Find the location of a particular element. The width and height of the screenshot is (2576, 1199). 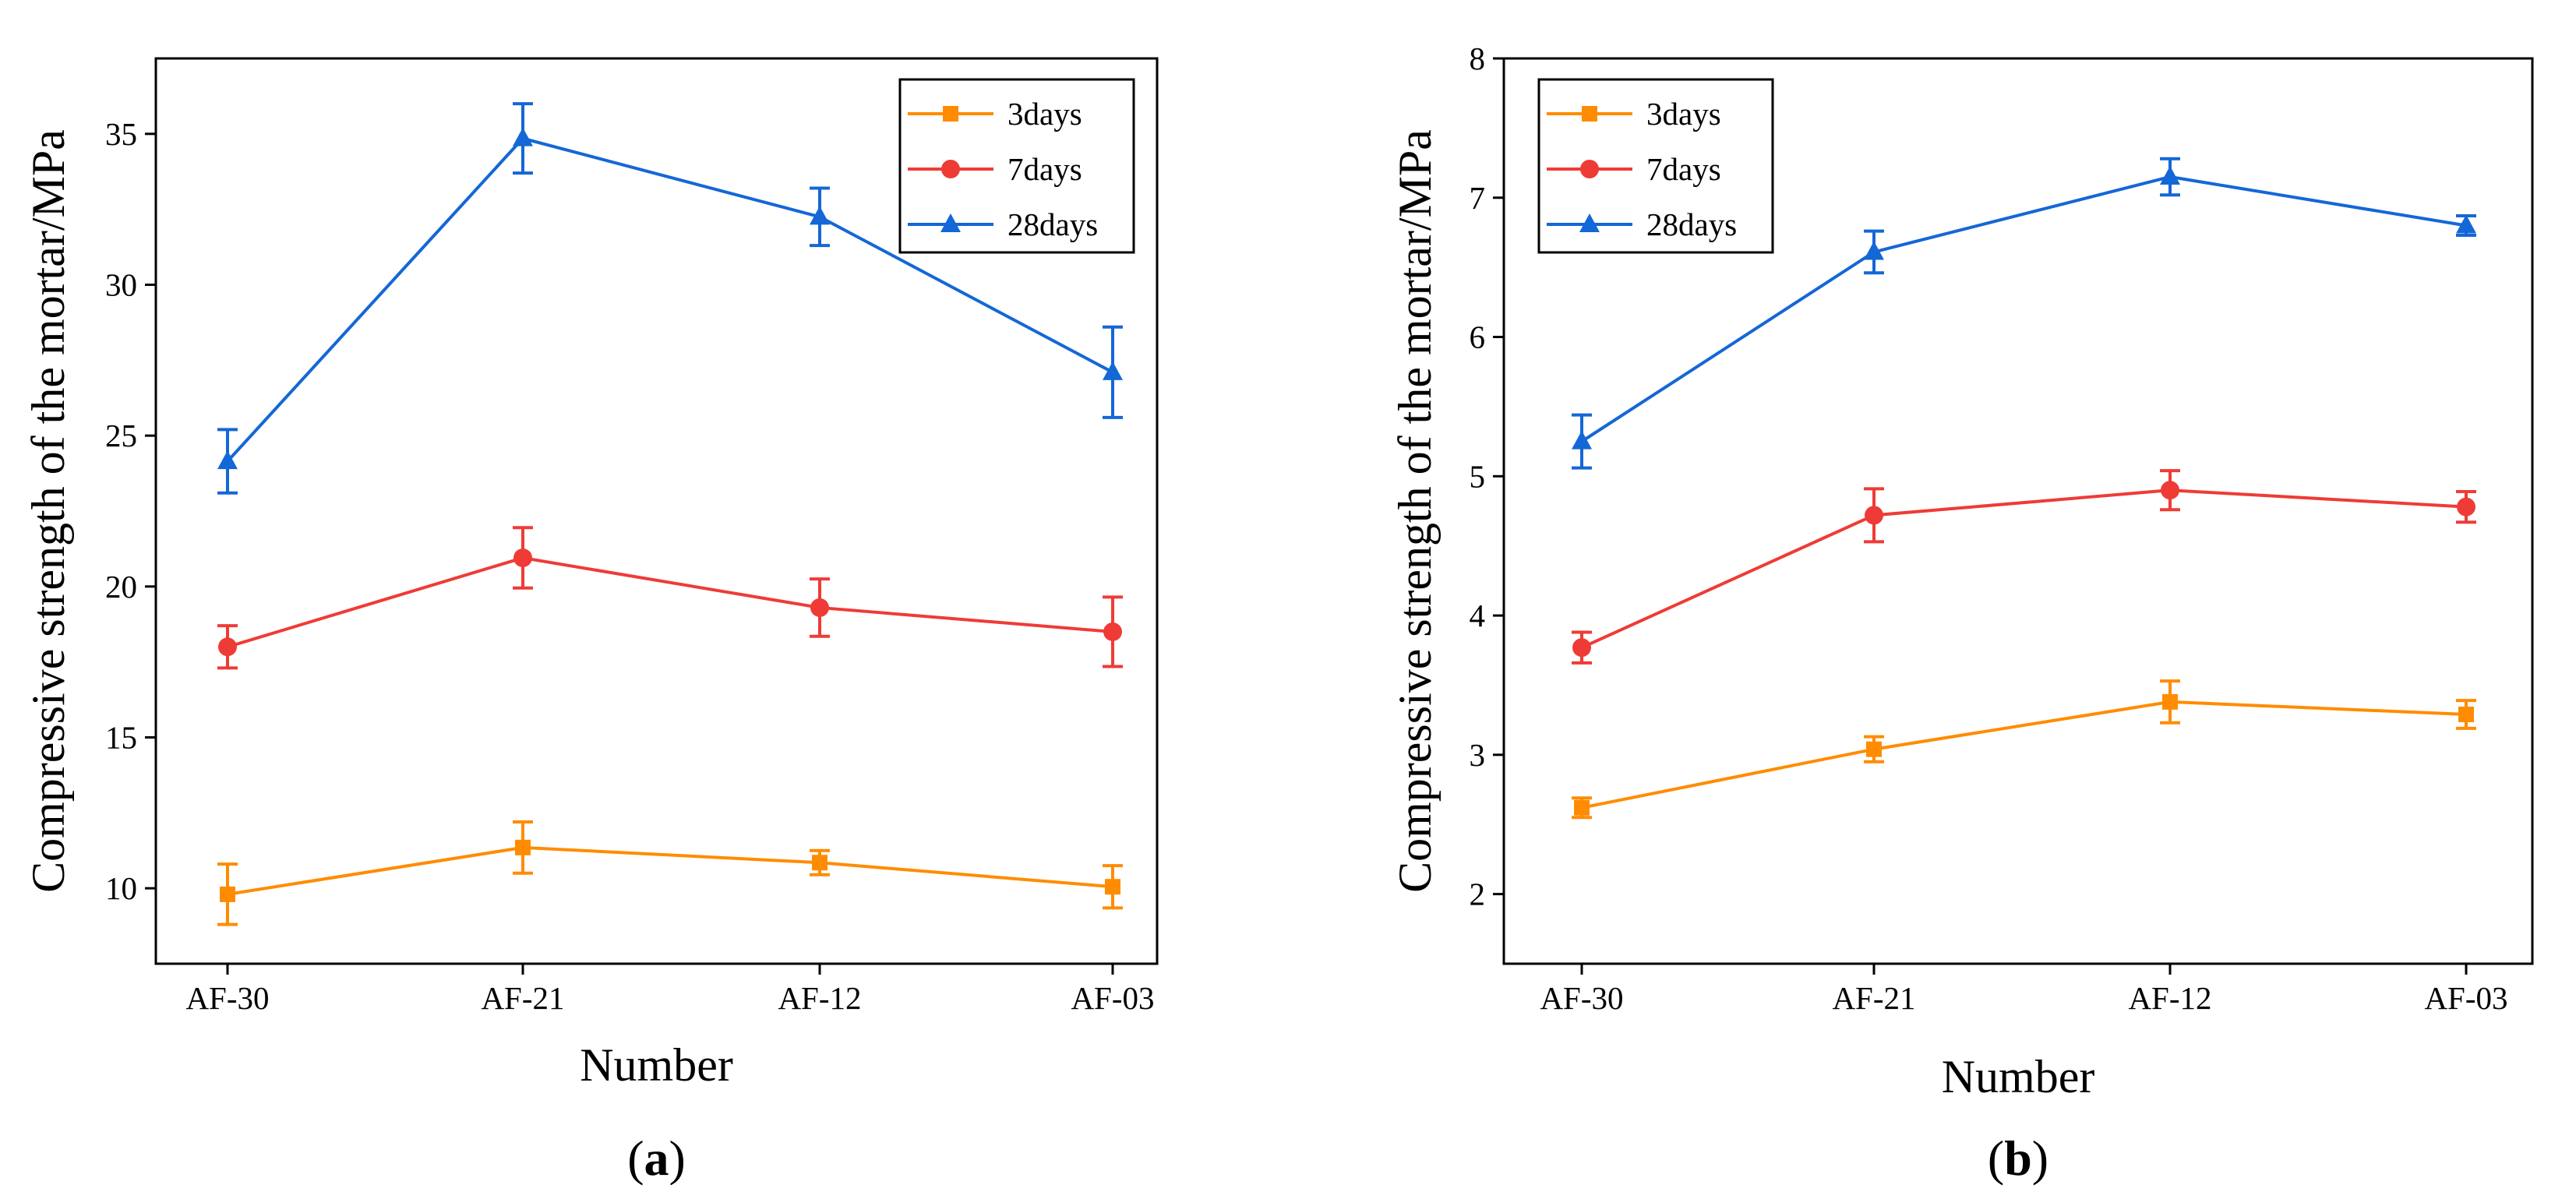

y-tick-label: 6 is located at coordinates (1478, 337).